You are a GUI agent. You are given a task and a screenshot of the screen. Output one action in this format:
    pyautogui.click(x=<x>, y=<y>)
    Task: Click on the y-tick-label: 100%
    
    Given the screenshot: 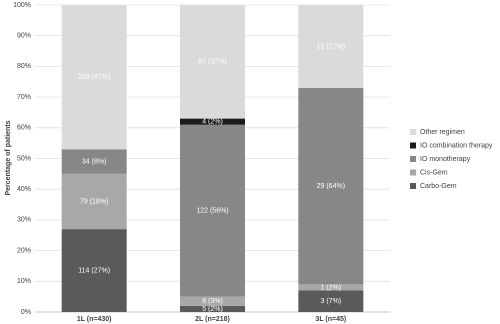 What is the action you would take?
    pyautogui.click(x=22, y=5)
    